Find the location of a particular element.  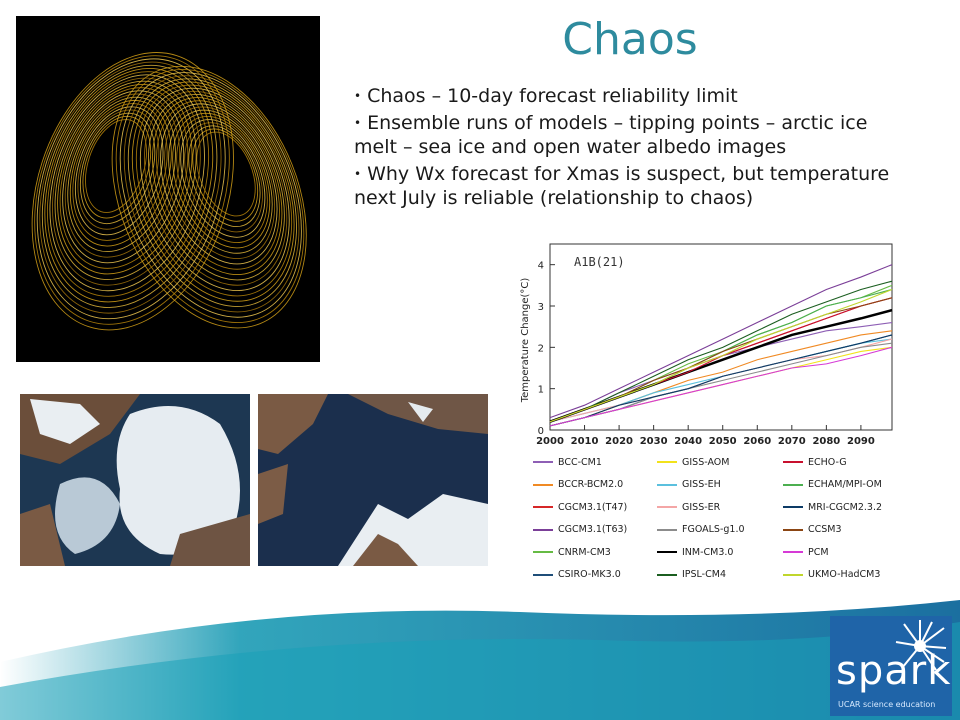

open-water-satellite-image is located at coordinates (373, 480).